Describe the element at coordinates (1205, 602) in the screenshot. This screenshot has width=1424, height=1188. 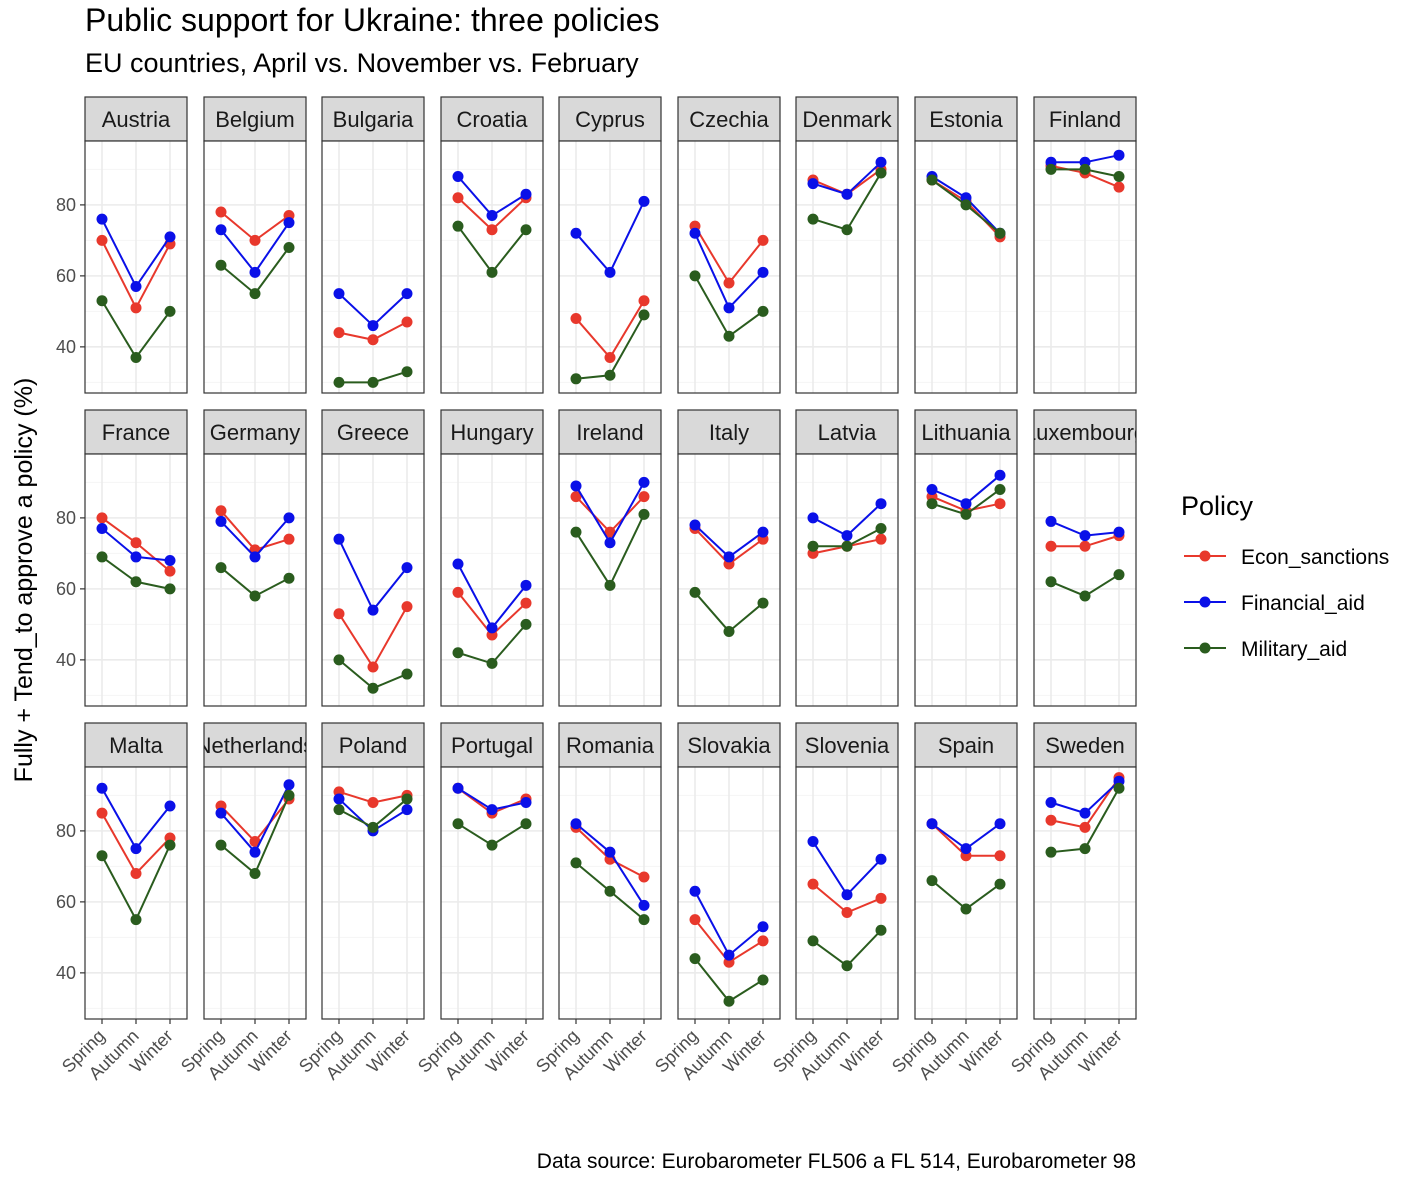
I see `legend-key-point` at that location.